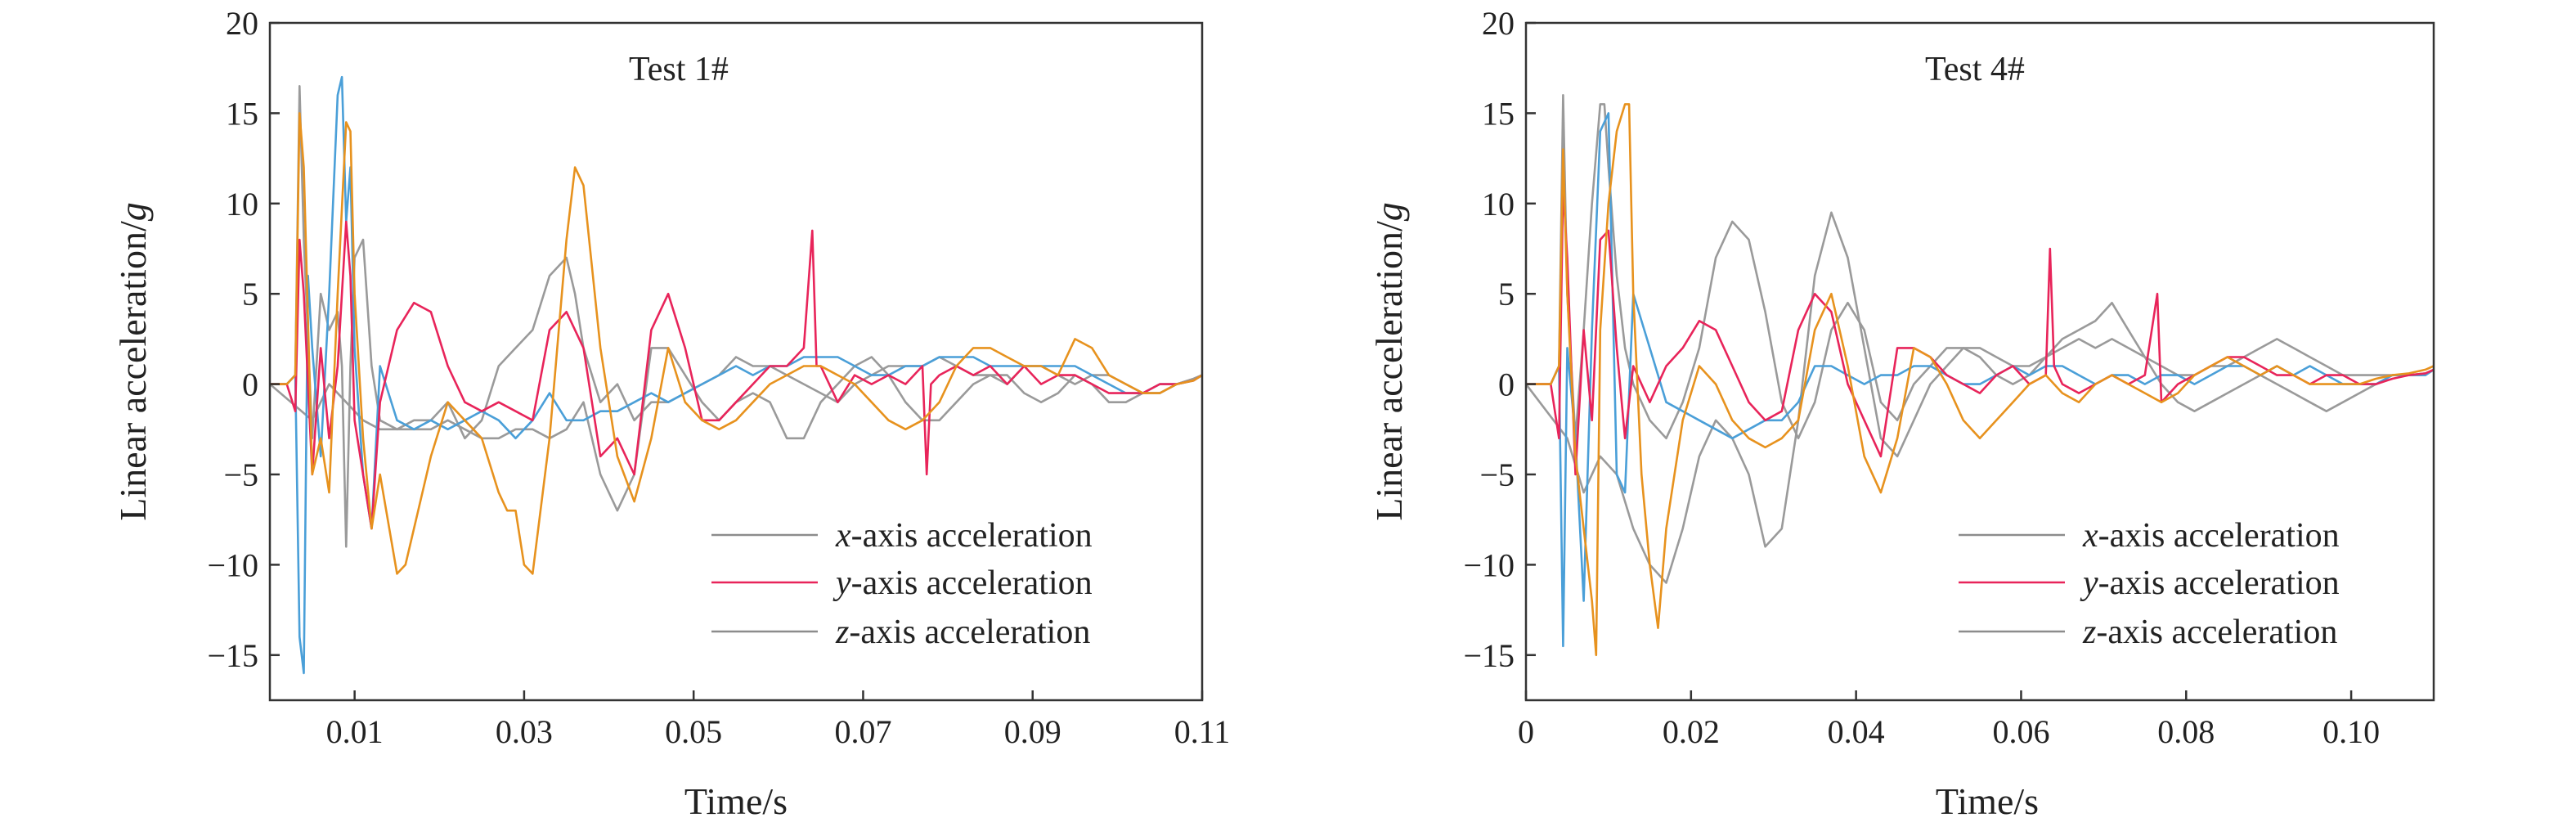  I want to click on x-tick-label: 0.05, so click(694, 731).